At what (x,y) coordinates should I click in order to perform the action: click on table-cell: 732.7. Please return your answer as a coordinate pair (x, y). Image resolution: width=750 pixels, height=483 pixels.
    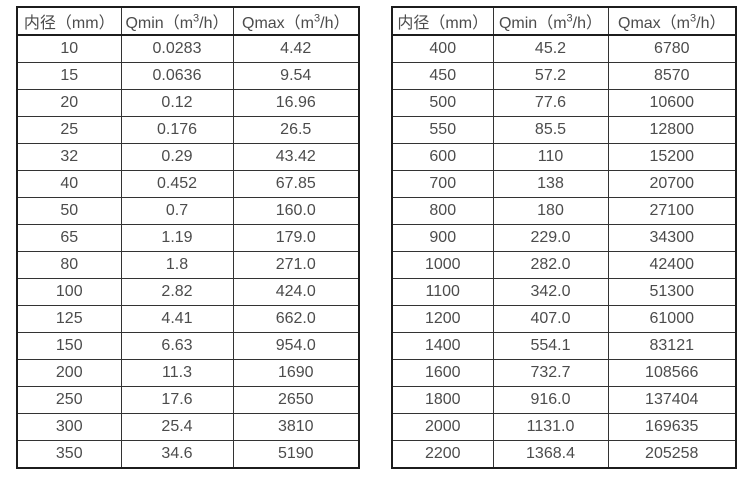
    Looking at the image, I should click on (550, 373).